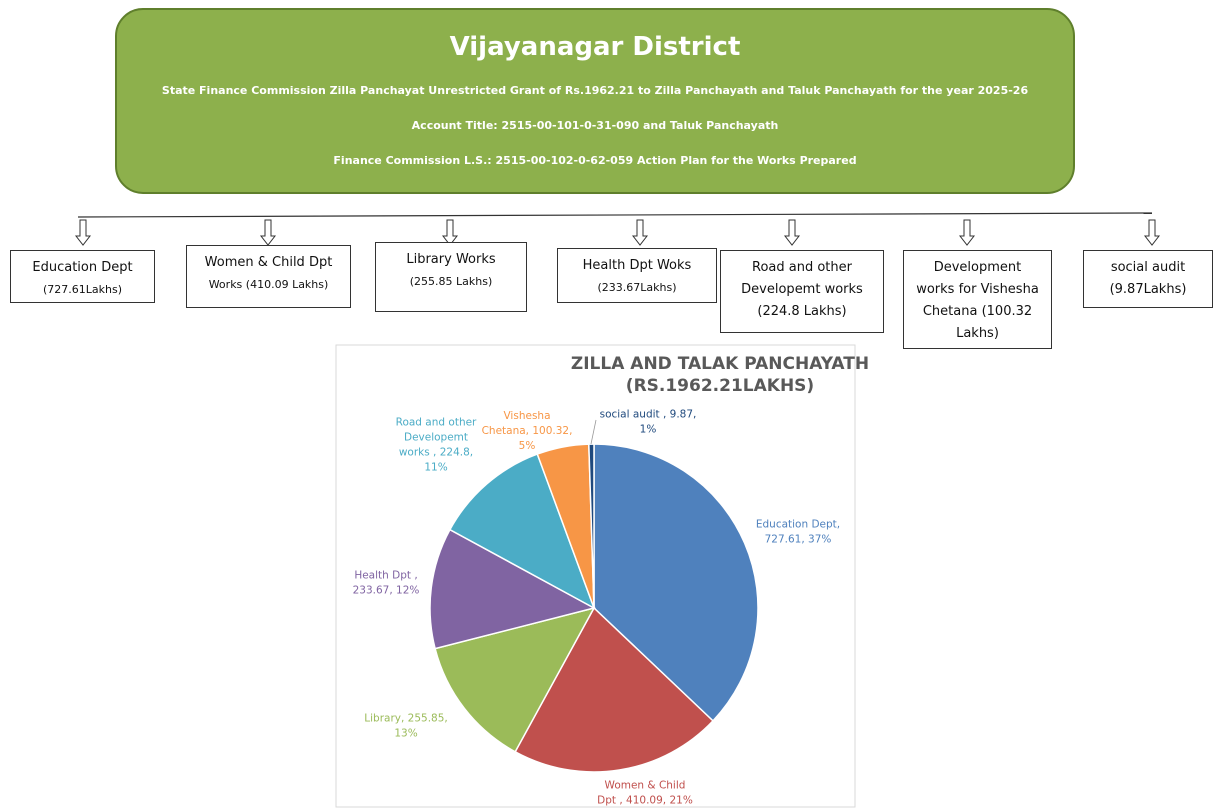 The image size is (1215, 810). What do you see at coordinates (435, 468) in the screenshot?
I see `slice-label: 11%` at bounding box center [435, 468].